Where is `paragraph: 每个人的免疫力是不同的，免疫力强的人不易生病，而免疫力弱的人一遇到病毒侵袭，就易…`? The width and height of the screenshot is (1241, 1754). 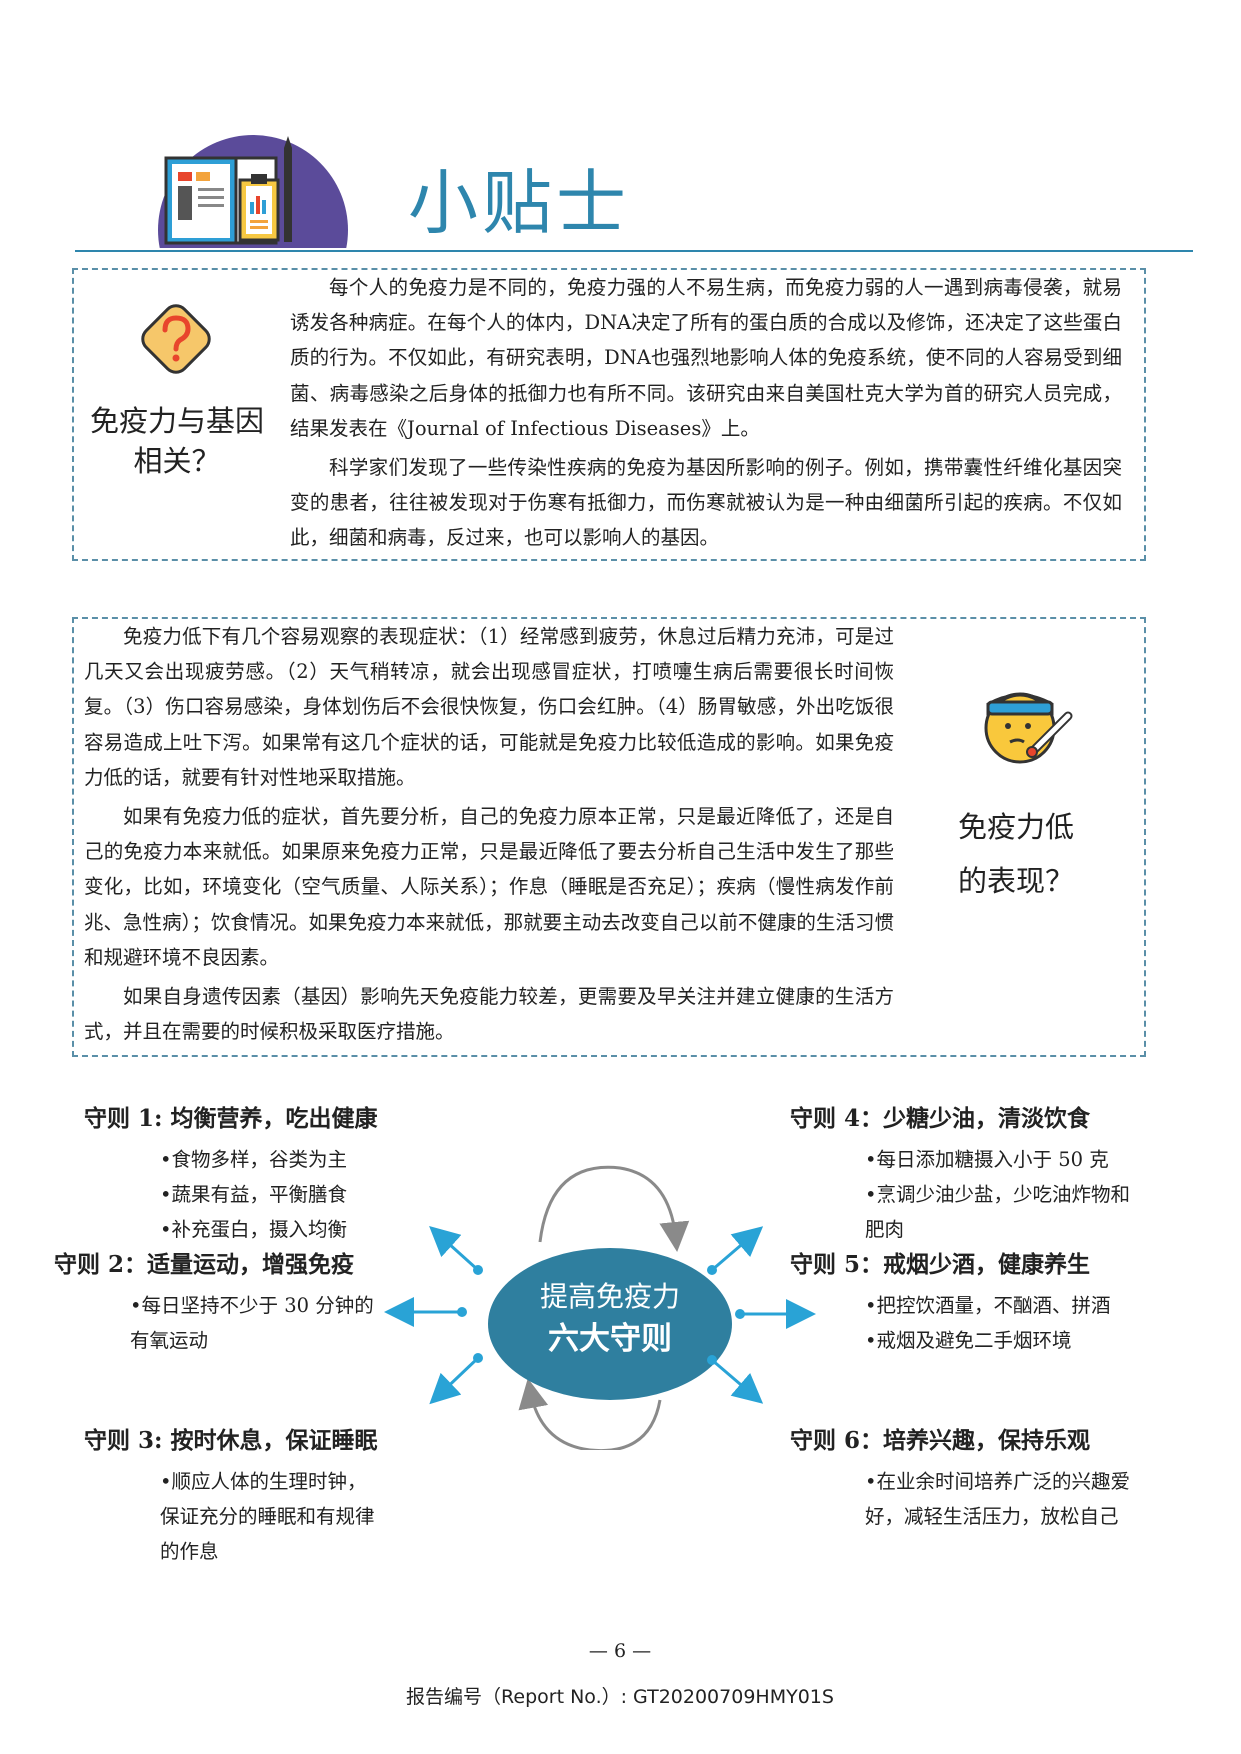 paragraph: 每个人的免疫力是不同的，免疫力强的人不易生病，而免疫力弱的人一遇到病毒侵袭，就易… is located at coordinates (706, 358).